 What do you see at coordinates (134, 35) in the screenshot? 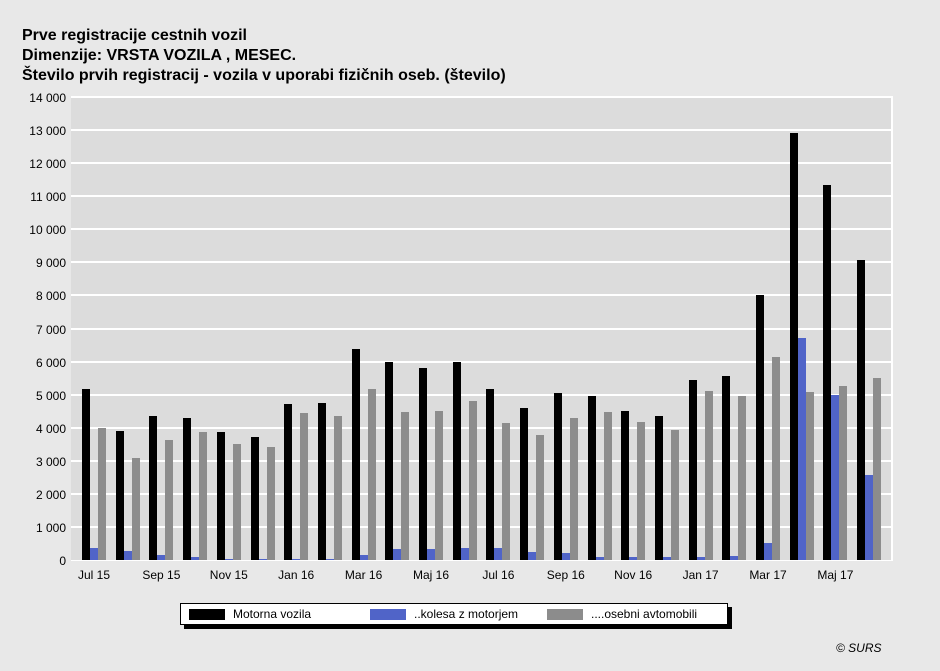
I see `chart-title: Prve registracije cestnih vozil` at bounding box center [134, 35].